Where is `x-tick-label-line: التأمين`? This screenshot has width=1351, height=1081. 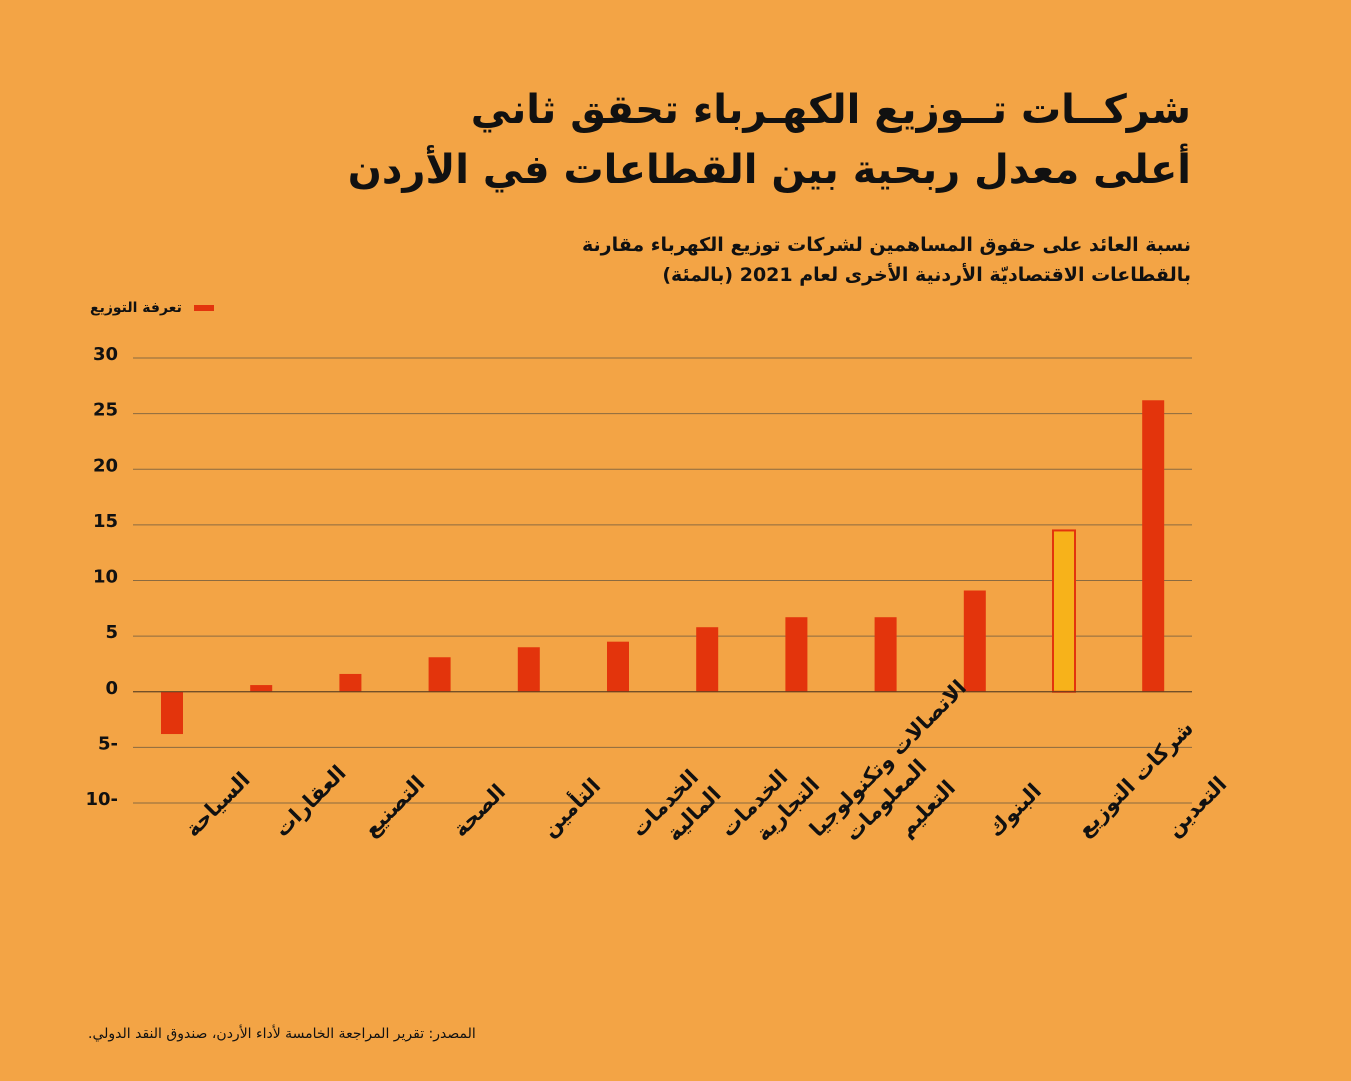 x-tick-label-line: التأمين is located at coordinates (570, 807).